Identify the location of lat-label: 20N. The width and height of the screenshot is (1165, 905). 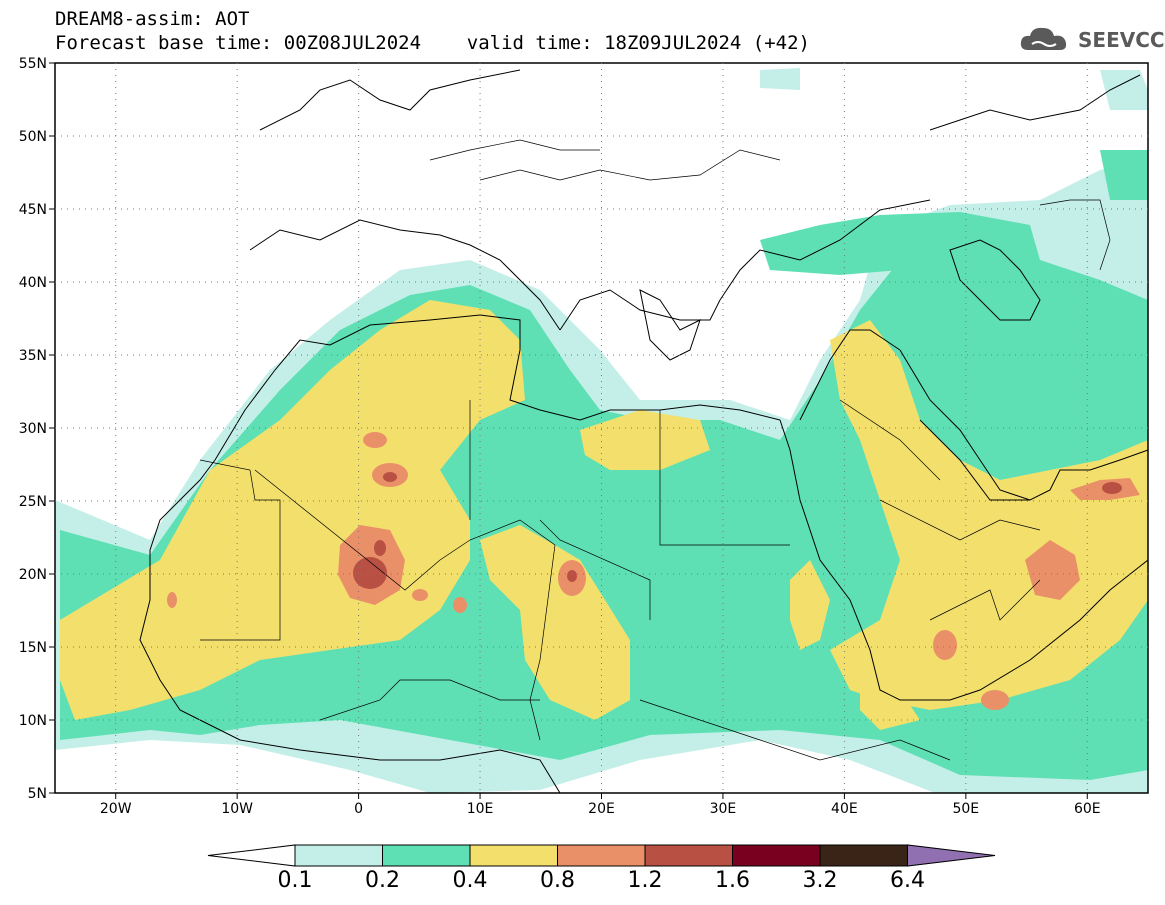
(33, 575).